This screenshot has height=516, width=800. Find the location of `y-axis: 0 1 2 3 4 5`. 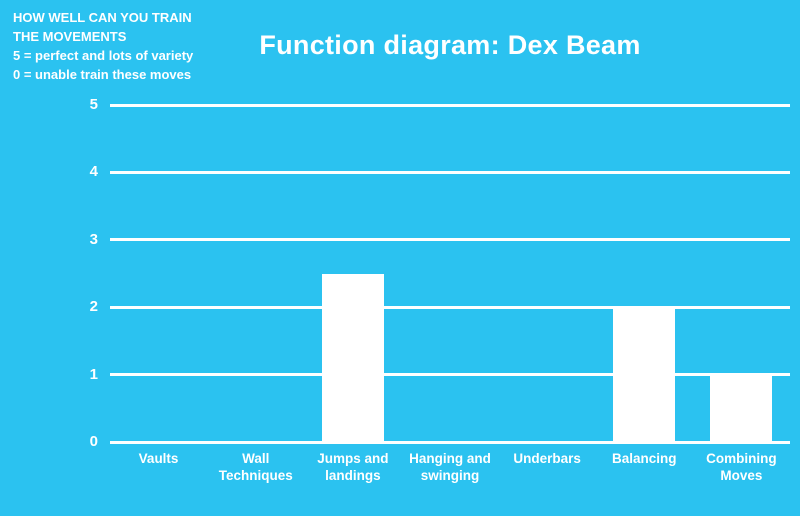

y-axis: 0 1 2 3 4 5 is located at coordinates (49, 273).